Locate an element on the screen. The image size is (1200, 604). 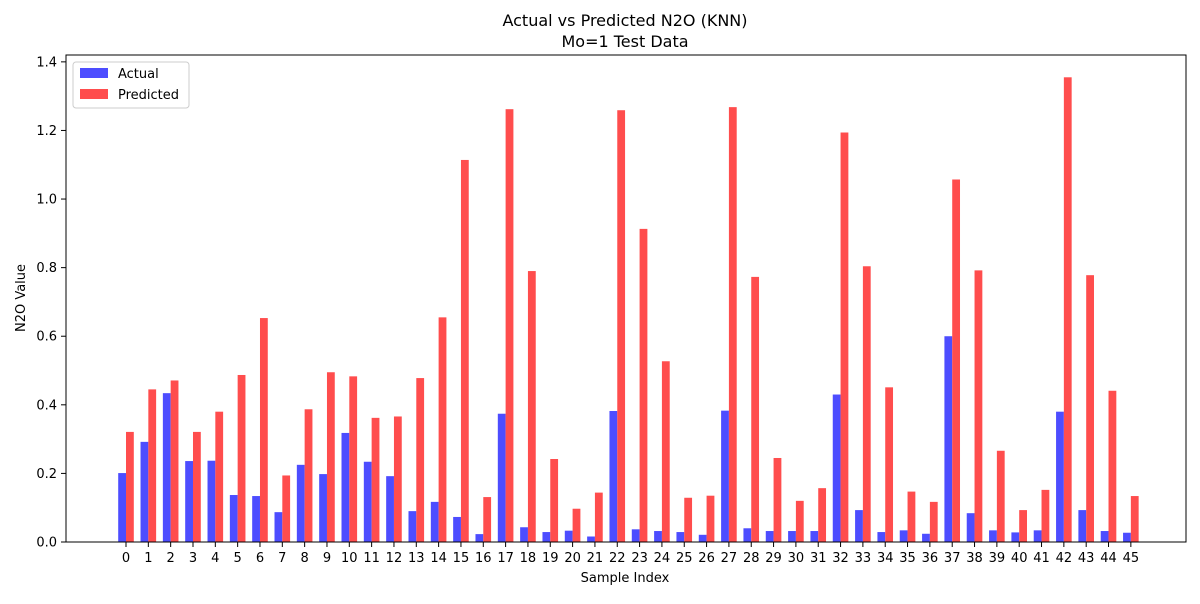
x-tick-label: 36 is located at coordinates (930, 558).